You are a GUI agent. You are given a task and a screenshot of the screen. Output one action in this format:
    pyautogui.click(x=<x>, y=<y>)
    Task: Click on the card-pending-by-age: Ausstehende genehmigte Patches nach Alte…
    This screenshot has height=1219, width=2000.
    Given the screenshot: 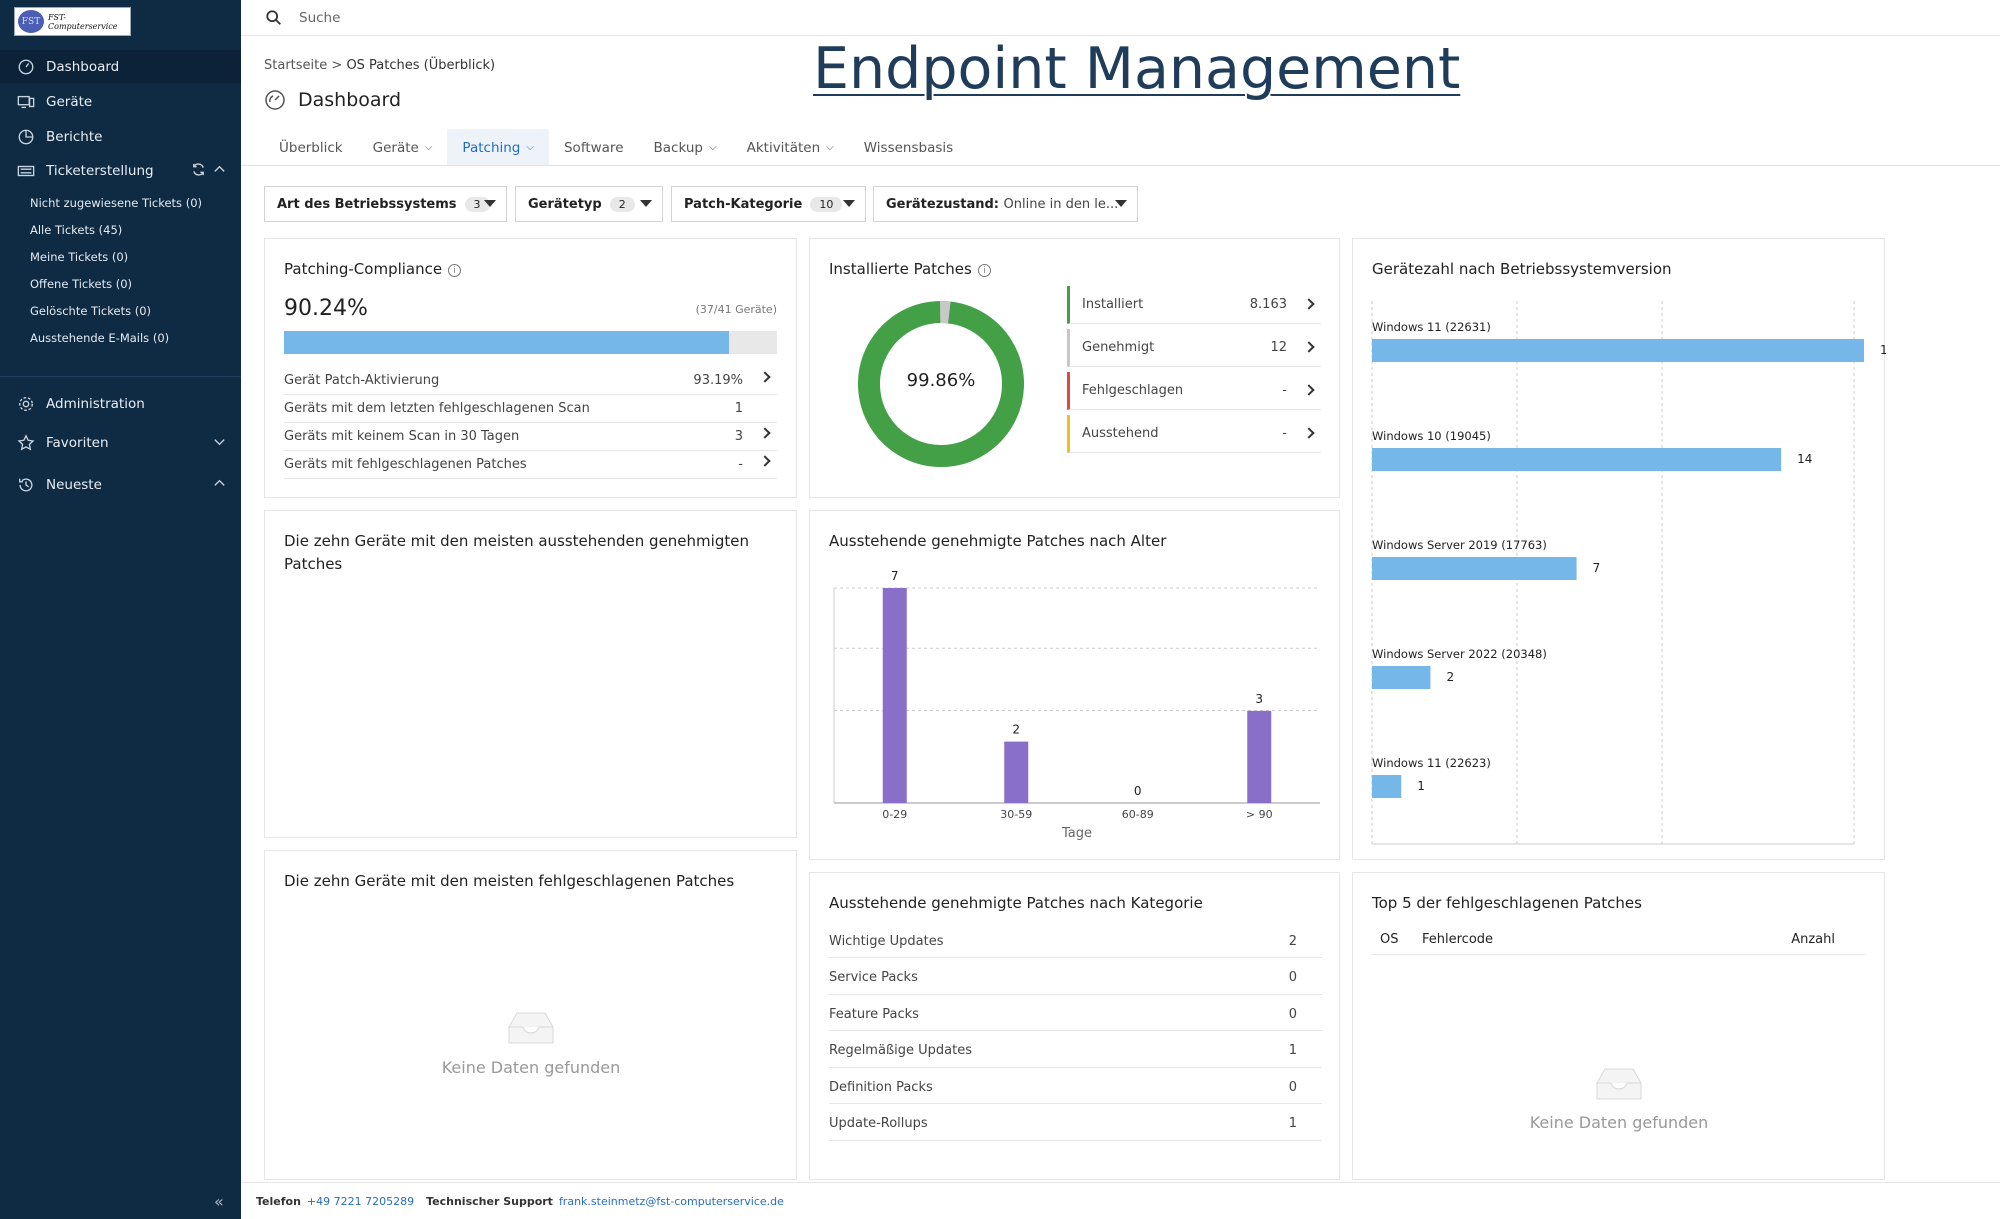 What is the action you would take?
    pyautogui.click(x=1074, y=685)
    